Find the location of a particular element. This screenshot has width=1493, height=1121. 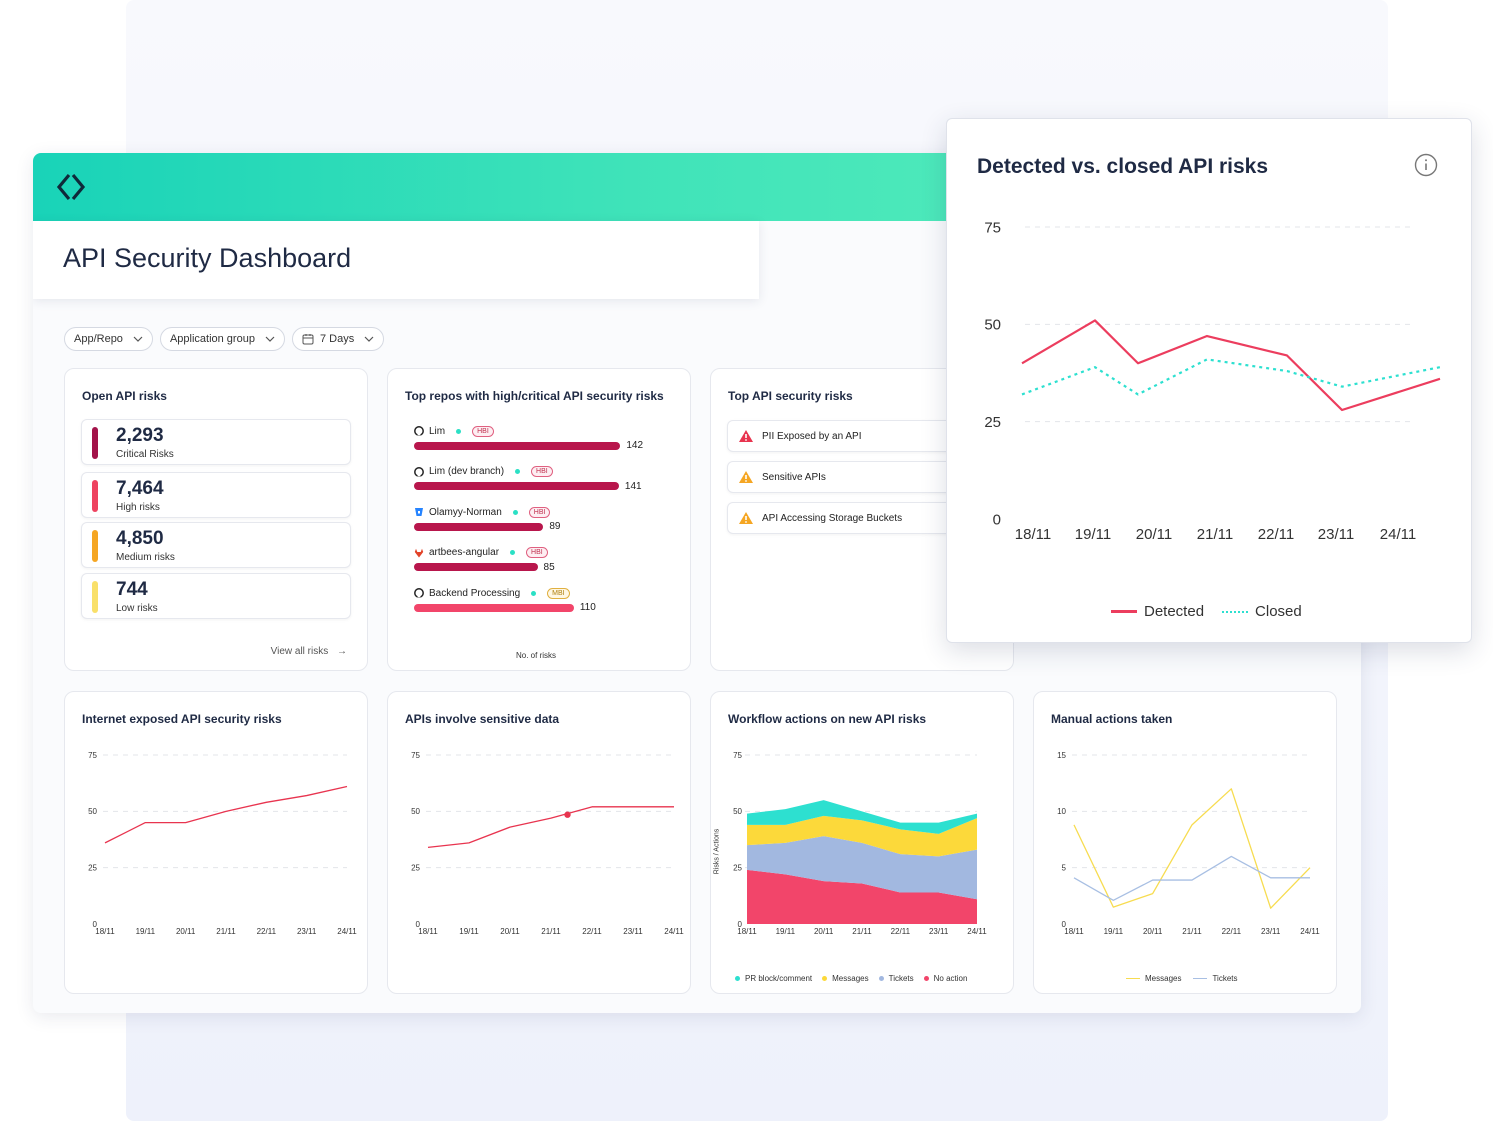

view-all-risks-link: View all risks → is located at coordinates (309, 651).